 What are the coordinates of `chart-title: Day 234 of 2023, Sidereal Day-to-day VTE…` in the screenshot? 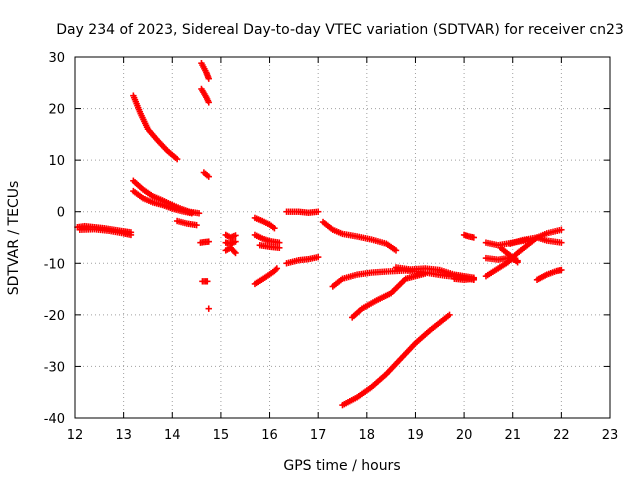 It's located at (340, 30).